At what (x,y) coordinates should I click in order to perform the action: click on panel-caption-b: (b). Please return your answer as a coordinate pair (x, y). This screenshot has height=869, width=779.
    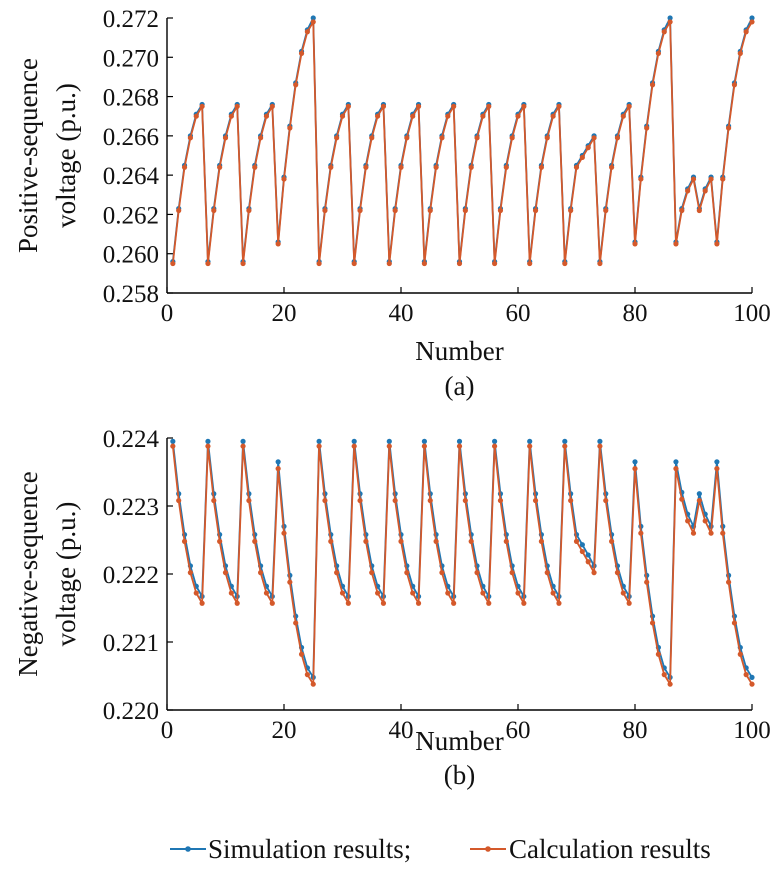
    Looking at the image, I should click on (459, 775).